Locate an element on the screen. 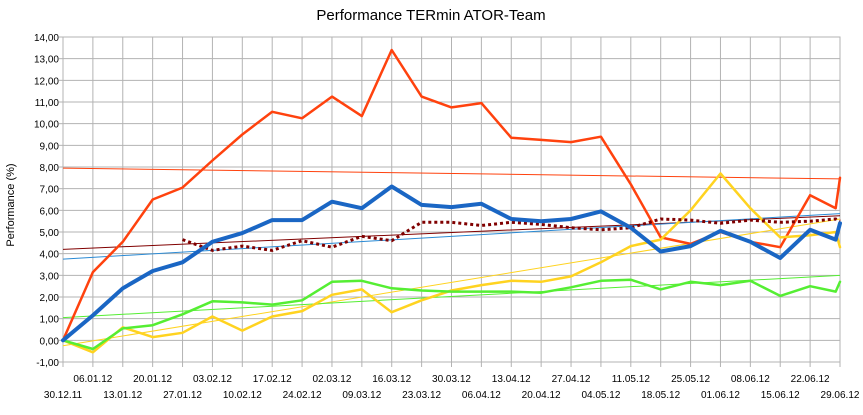  y-tick-label: 5,00 is located at coordinates (50, 233).